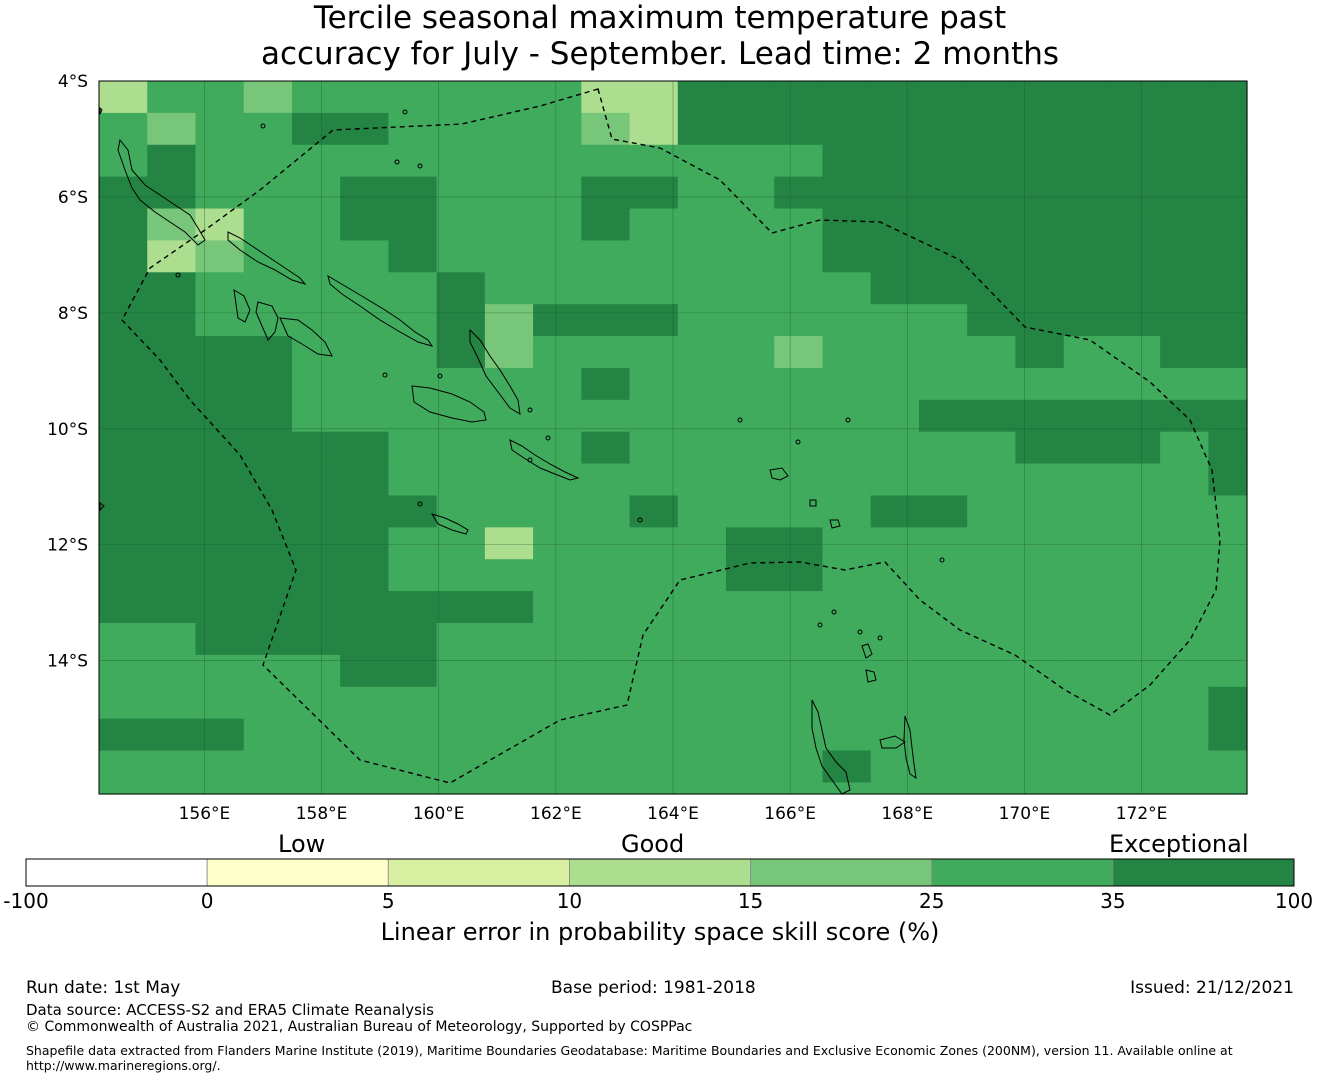 The height and width of the screenshot is (1080, 1320). What do you see at coordinates (653, 988) in the screenshot?
I see `base-period: Base period: 1981-2018` at bounding box center [653, 988].